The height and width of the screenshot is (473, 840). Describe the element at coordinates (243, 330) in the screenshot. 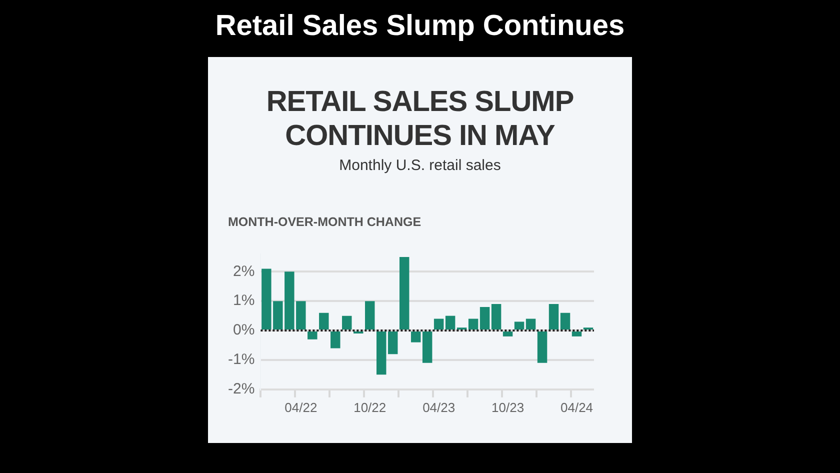

I see `y-tick-label: 0%` at that location.